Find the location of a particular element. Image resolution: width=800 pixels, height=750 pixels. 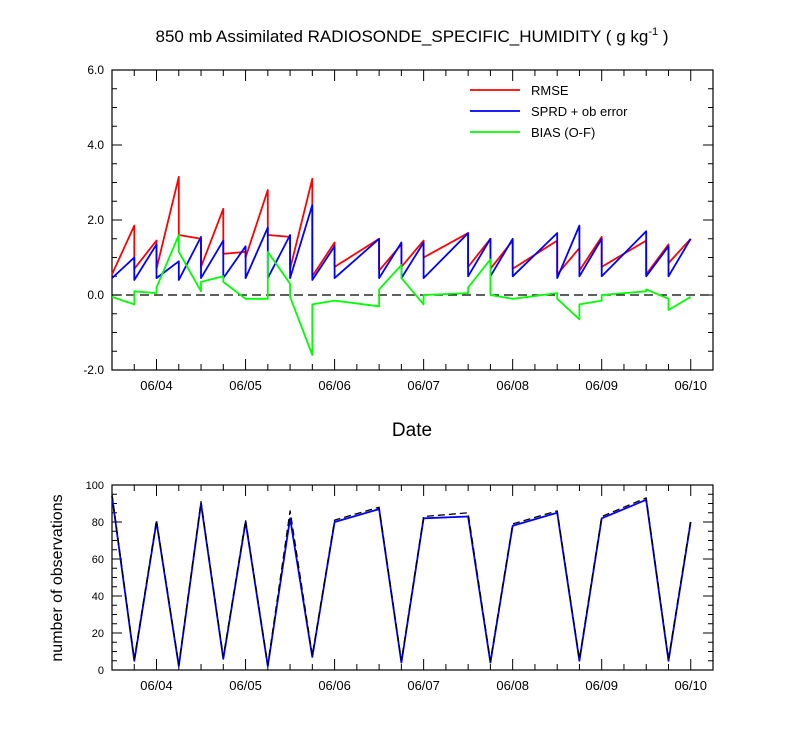

title-end: ) is located at coordinates (663, 36).